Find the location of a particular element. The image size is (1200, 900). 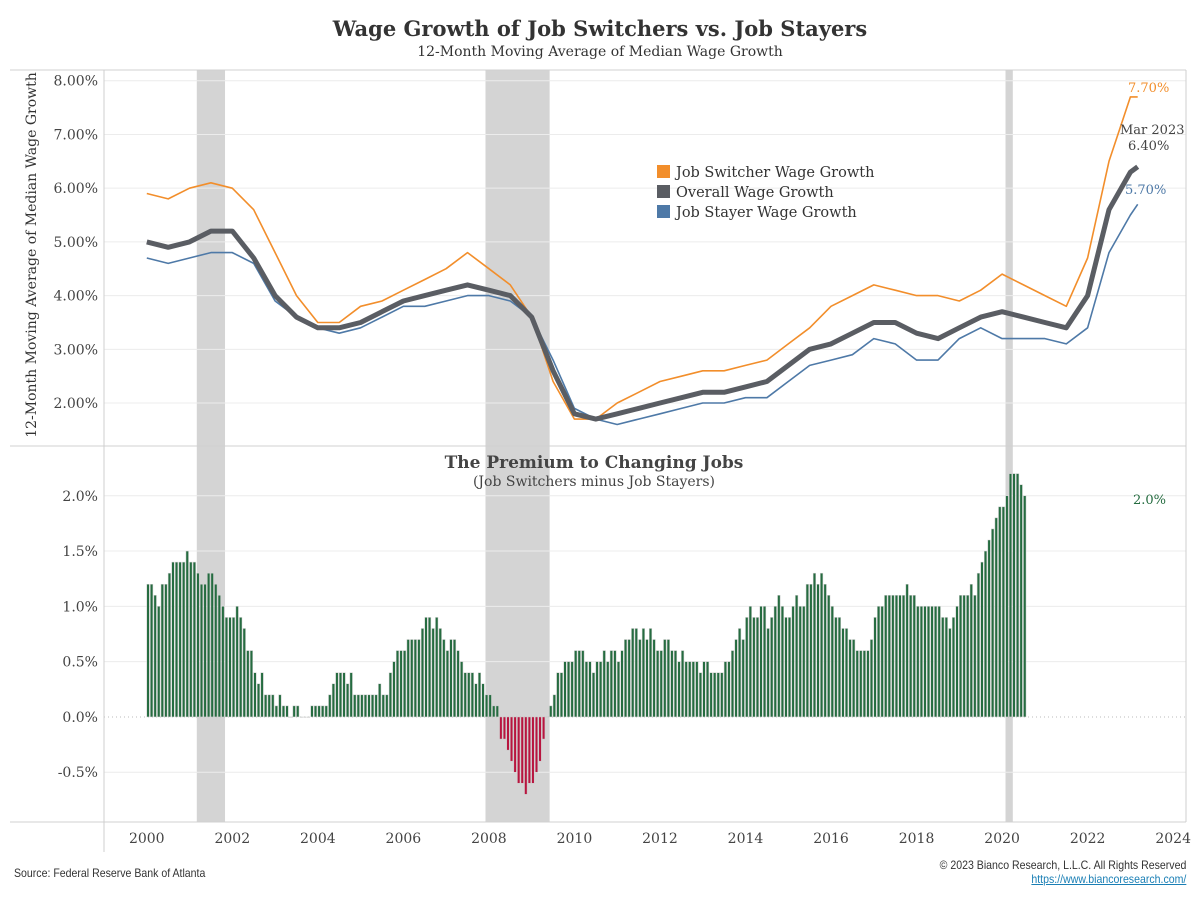

y-tick-label: 3.00% is located at coordinates (76, 350).